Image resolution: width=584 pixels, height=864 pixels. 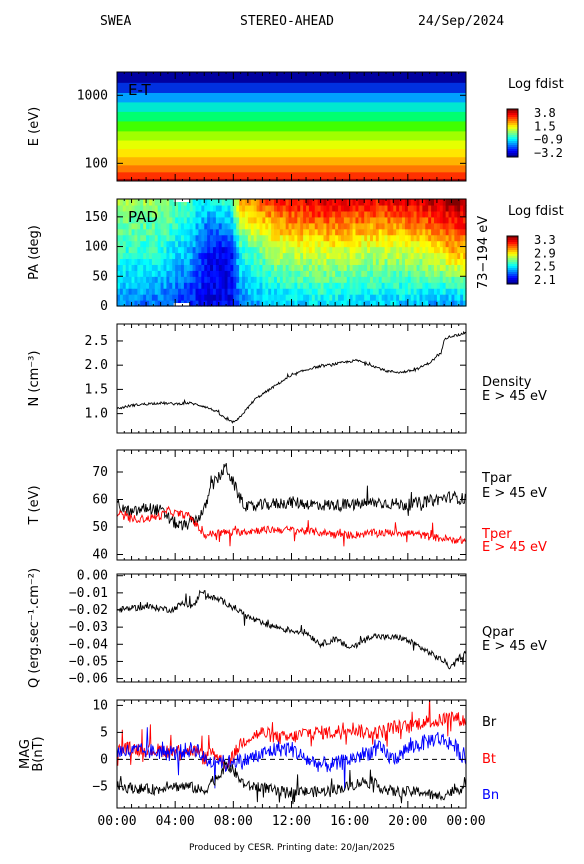 What do you see at coordinates (291, 145) in the screenshot?
I see `energy-band` at bounding box center [291, 145].